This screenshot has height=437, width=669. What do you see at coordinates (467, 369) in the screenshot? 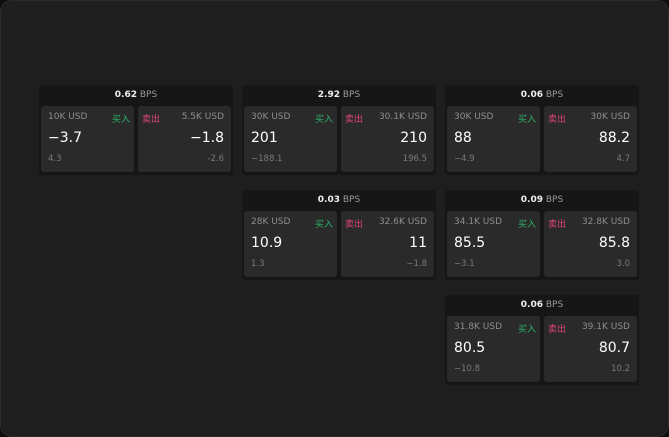
I see `buy-change: −10.8` at bounding box center [467, 369].